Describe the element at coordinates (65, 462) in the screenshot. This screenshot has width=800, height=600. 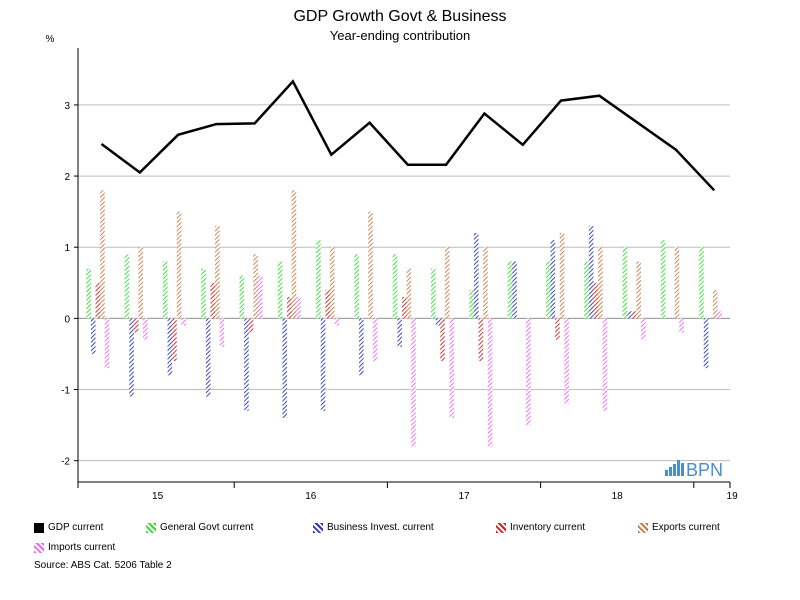
I see `y-tick-label: -2` at that location.